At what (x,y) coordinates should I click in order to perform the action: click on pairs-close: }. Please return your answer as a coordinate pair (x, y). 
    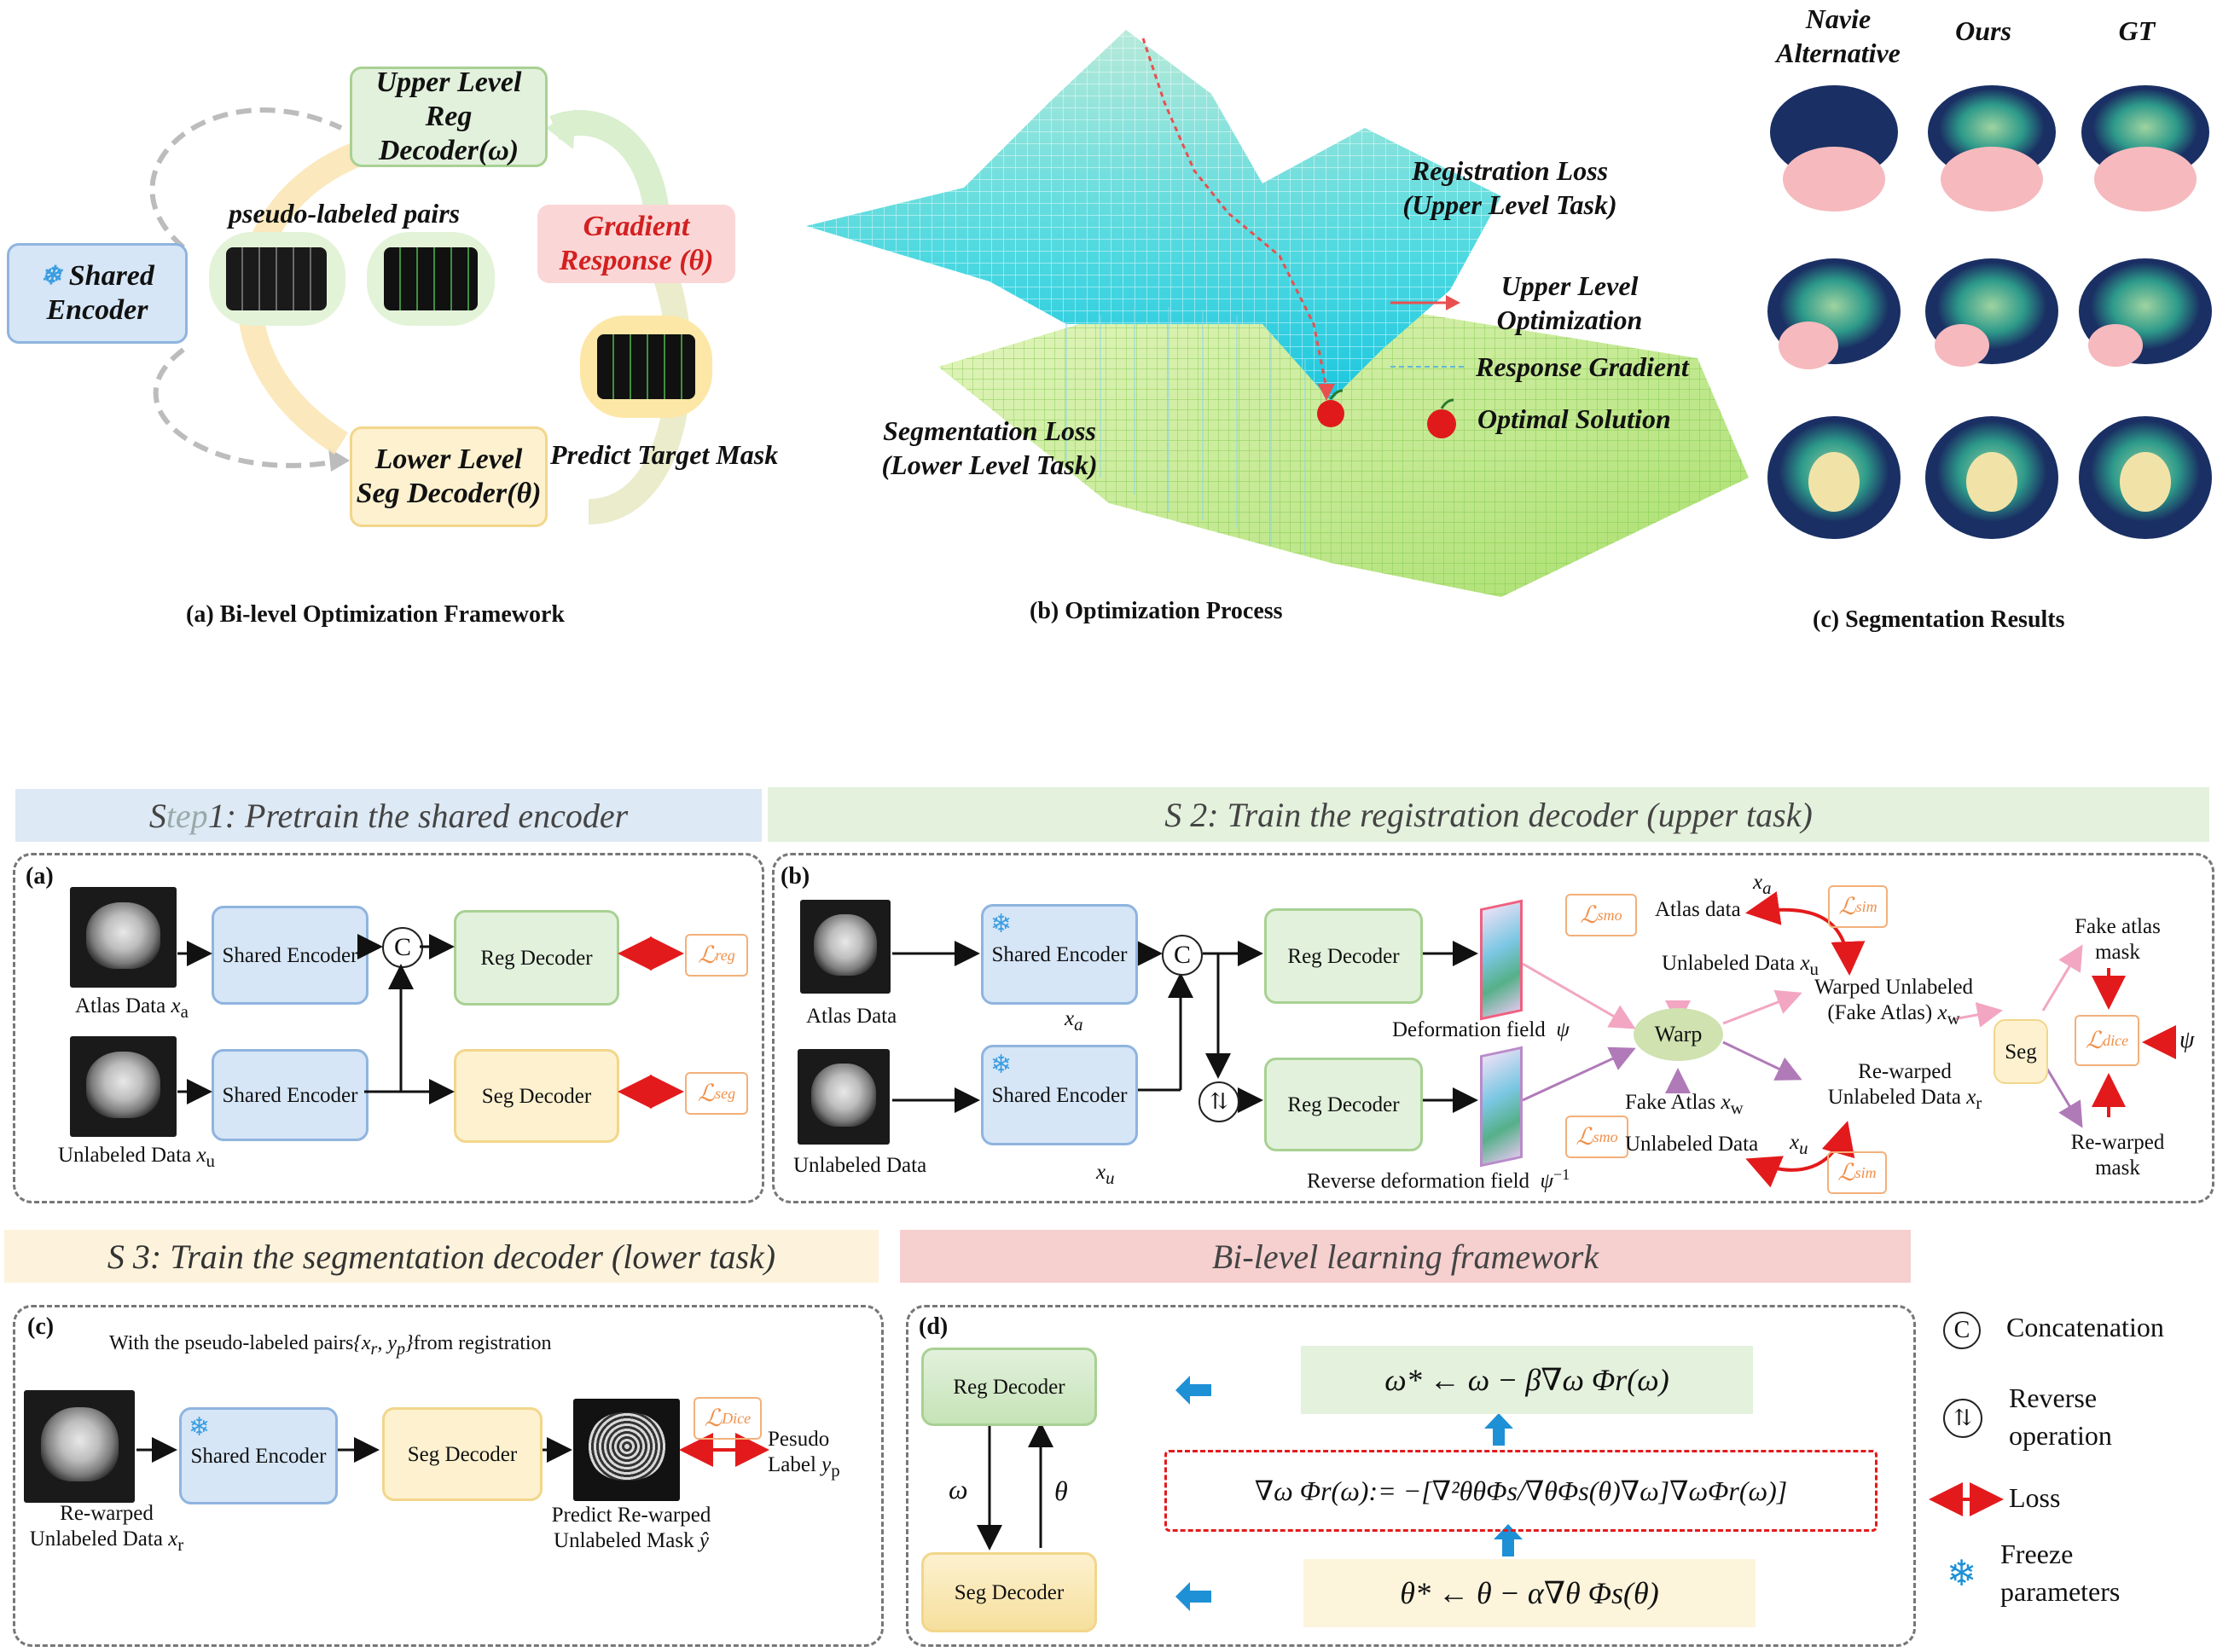
    Looking at the image, I should click on (409, 1343).